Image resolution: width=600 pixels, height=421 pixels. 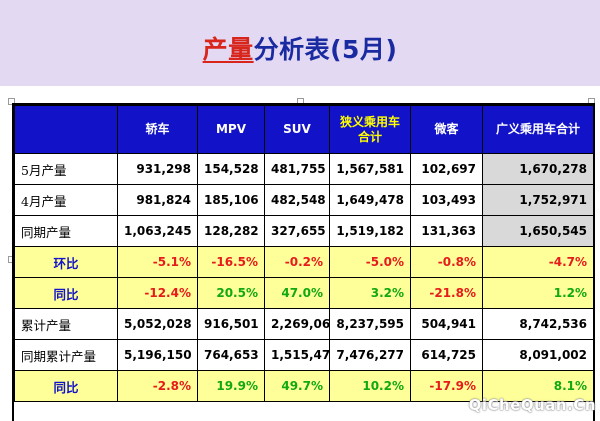 What do you see at coordinates (537, 355) in the screenshot?
I see `table-cell: 8,091,002` at bounding box center [537, 355].